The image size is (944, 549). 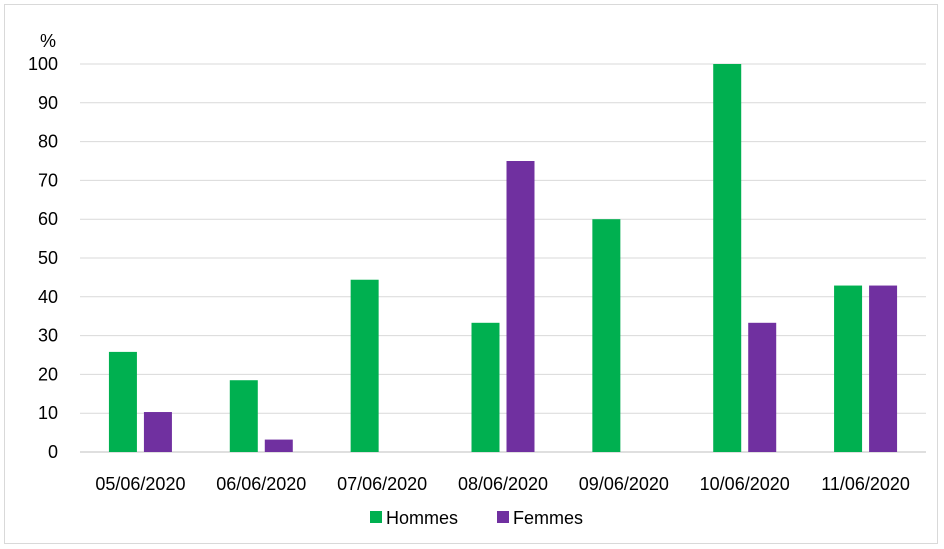 I want to click on legend-label-femmes: Femmes, so click(x=548, y=518).